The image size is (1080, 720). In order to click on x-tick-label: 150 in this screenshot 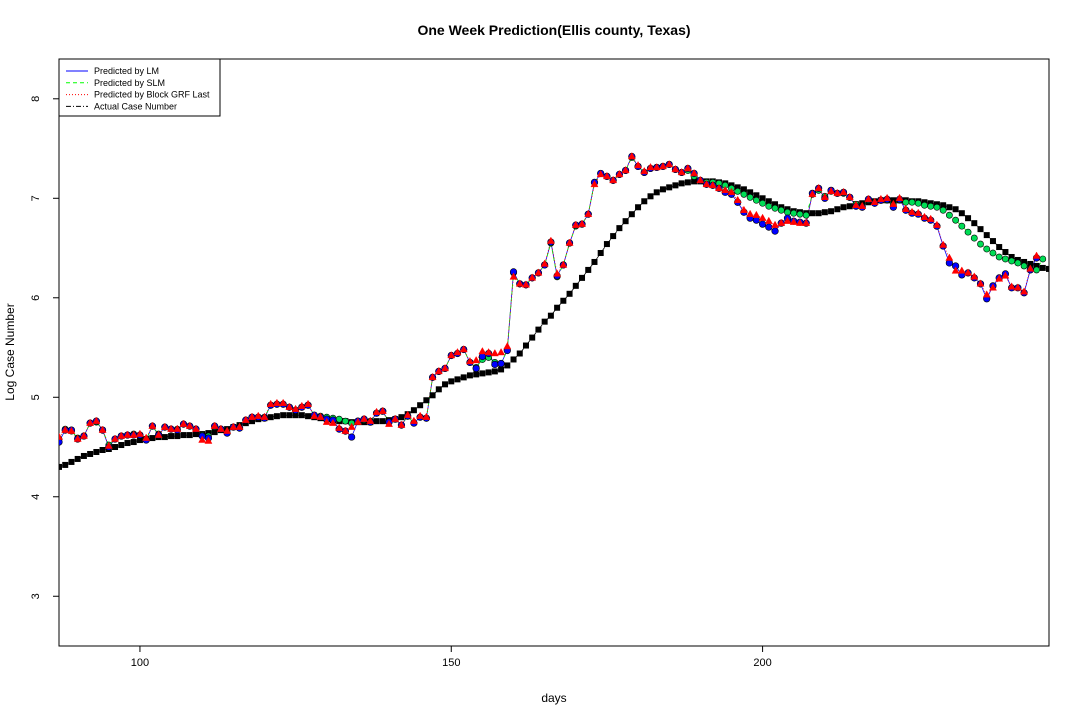, I will do `click(451, 663)`.